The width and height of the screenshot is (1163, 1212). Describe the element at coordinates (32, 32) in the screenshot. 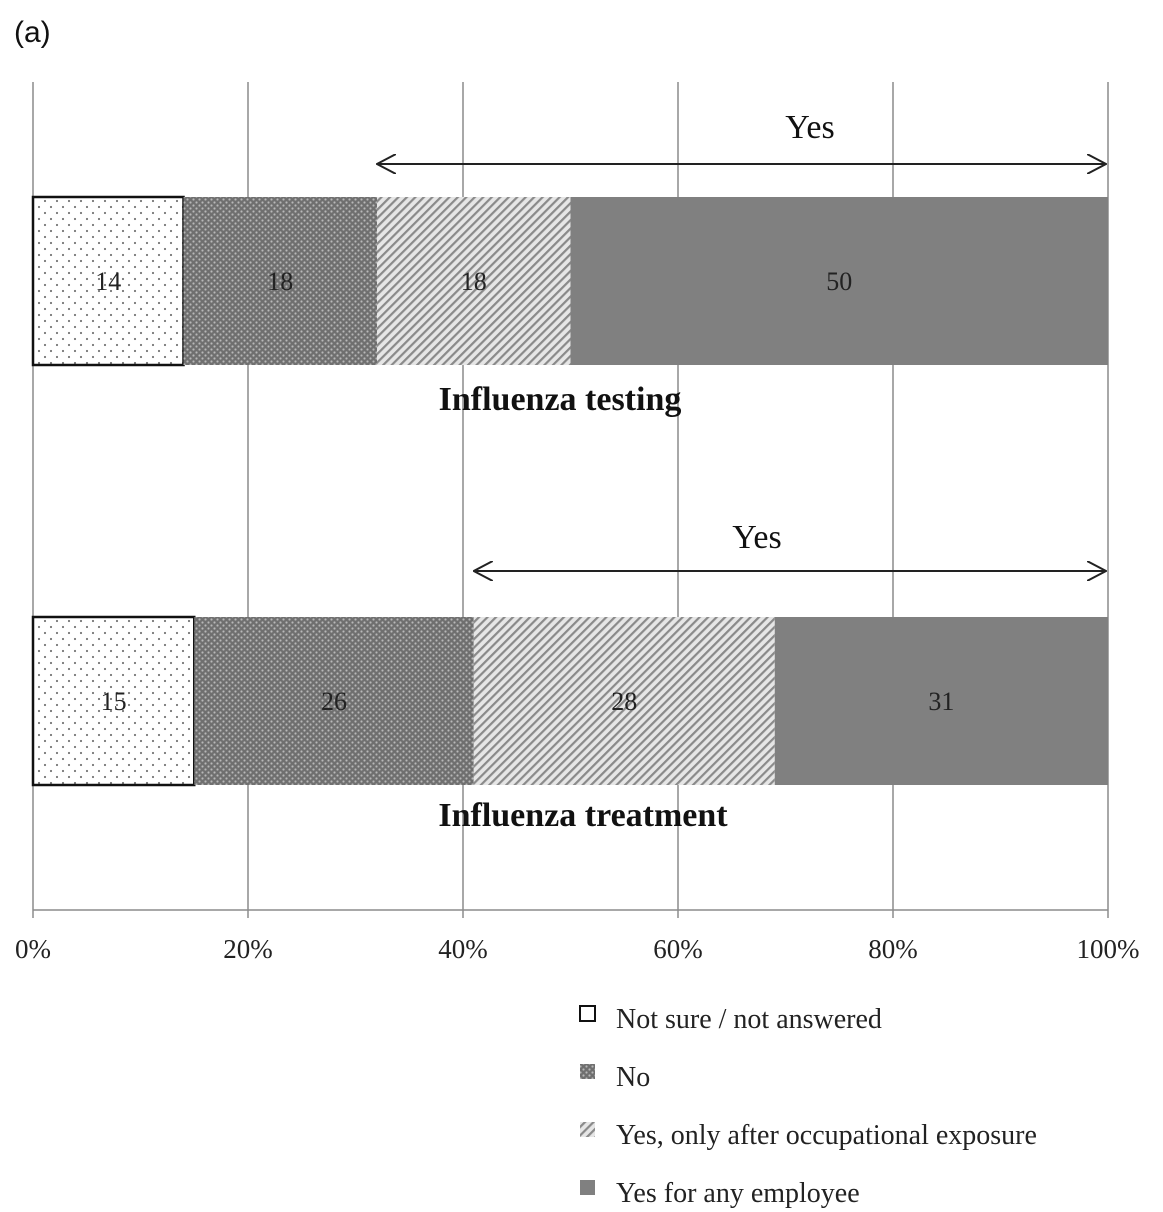

I see `panel-label: (a)` at that location.